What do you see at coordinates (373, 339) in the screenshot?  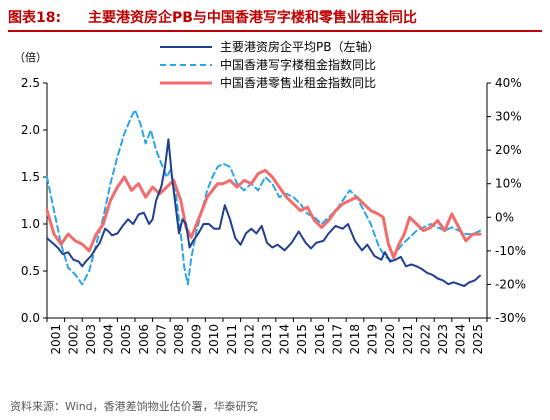 I see `x-tick-label: 2019` at bounding box center [373, 339].